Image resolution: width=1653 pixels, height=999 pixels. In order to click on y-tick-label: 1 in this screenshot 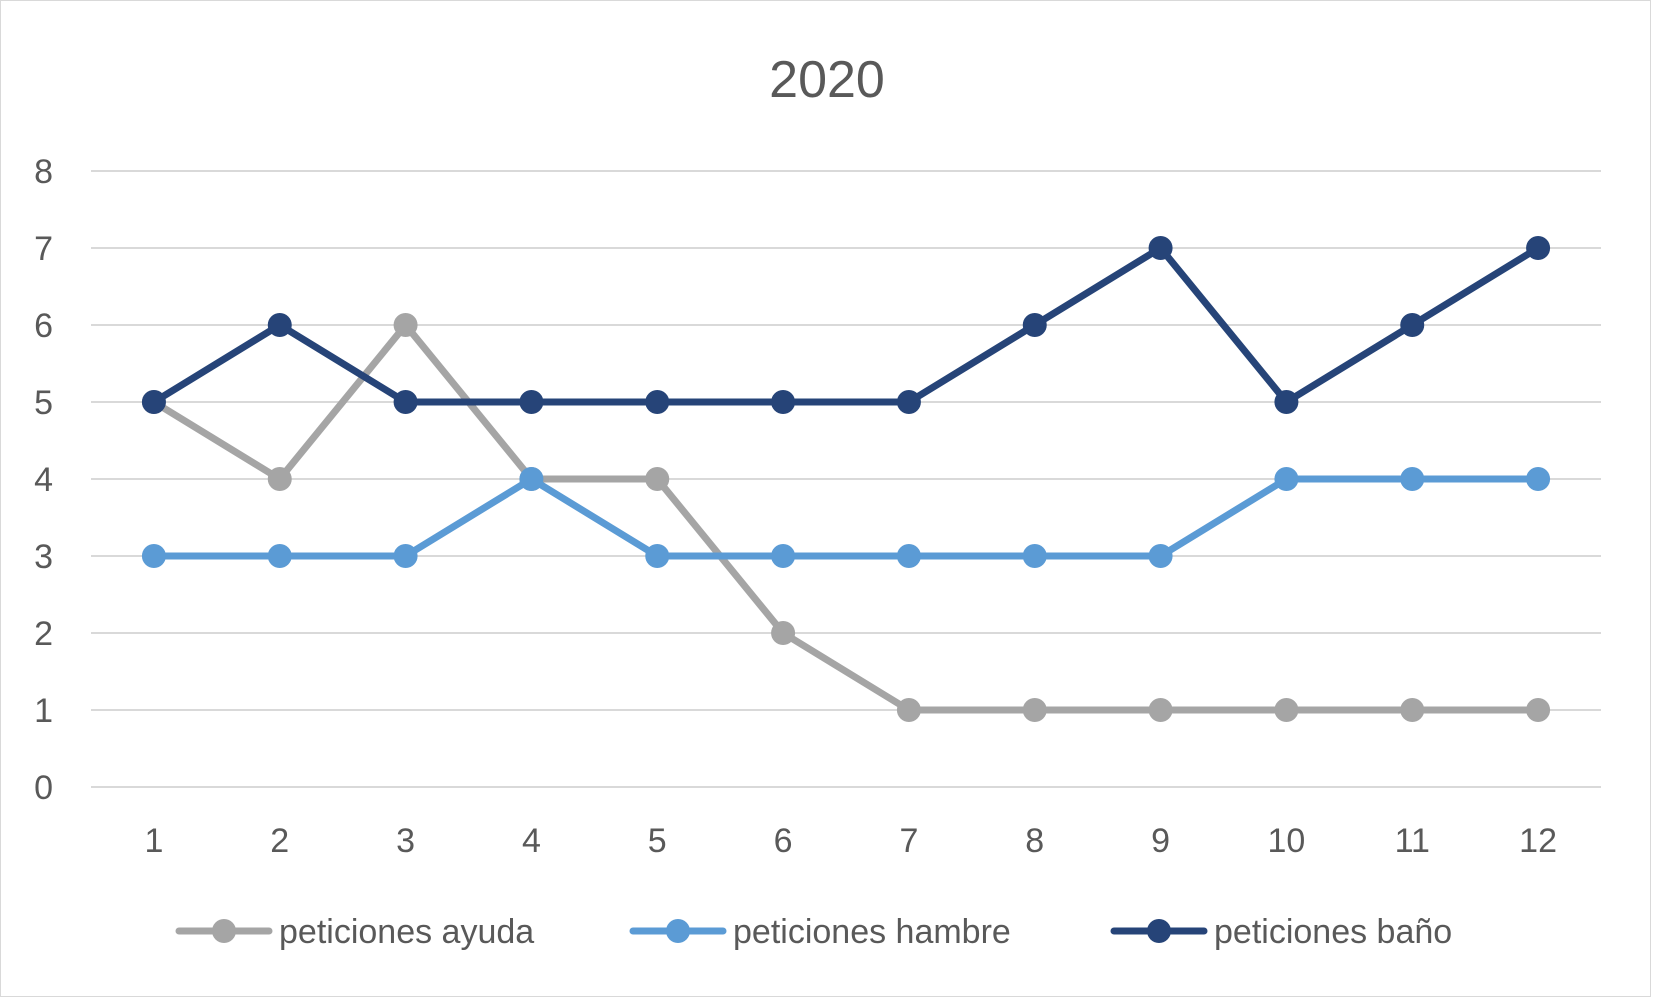, I will do `click(43, 711)`.